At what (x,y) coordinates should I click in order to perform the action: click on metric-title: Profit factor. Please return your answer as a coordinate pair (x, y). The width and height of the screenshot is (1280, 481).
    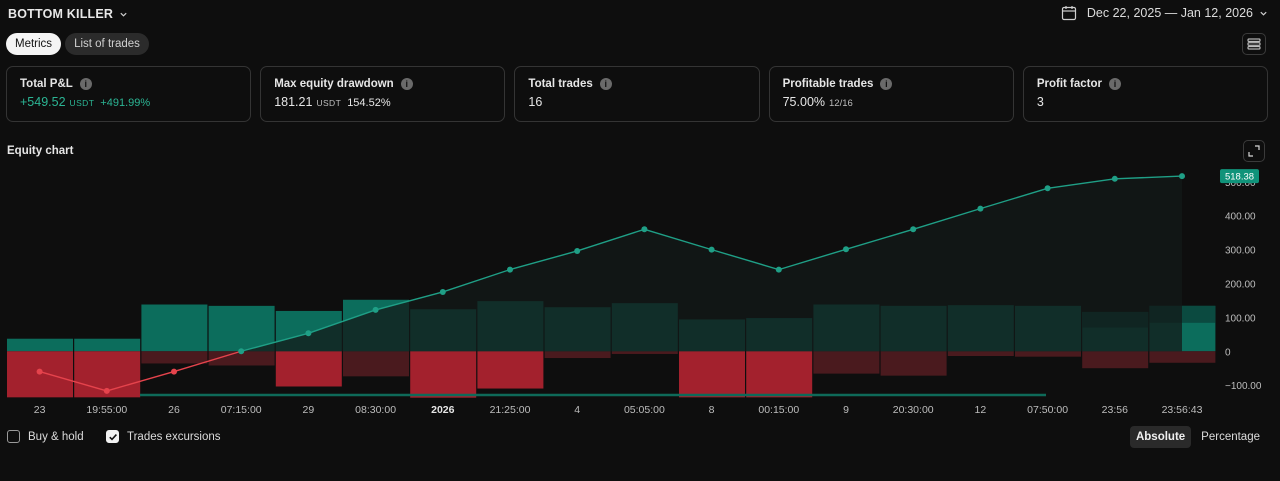
    Looking at the image, I should click on (1069, 84).